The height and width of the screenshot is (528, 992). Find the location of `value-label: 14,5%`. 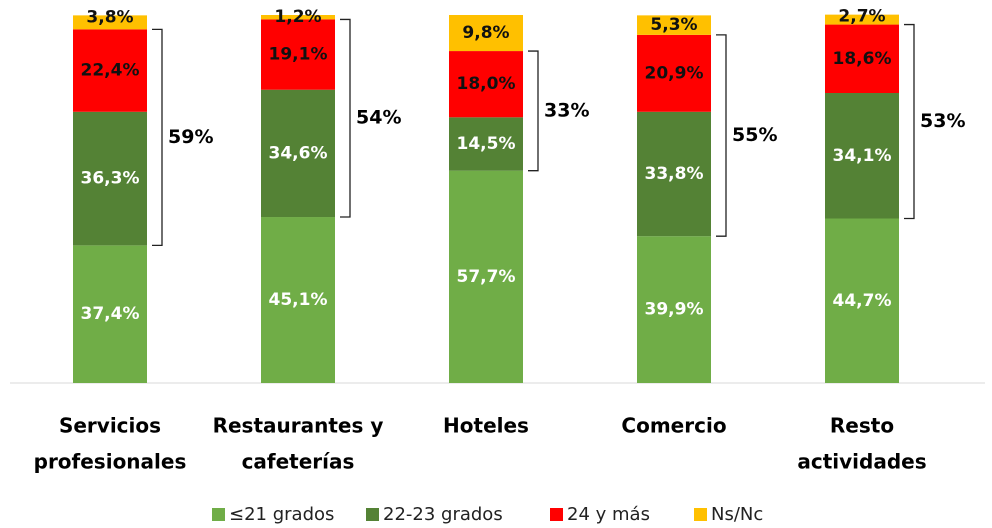

value-label: 14,5% is located at coordinates (486, 144).